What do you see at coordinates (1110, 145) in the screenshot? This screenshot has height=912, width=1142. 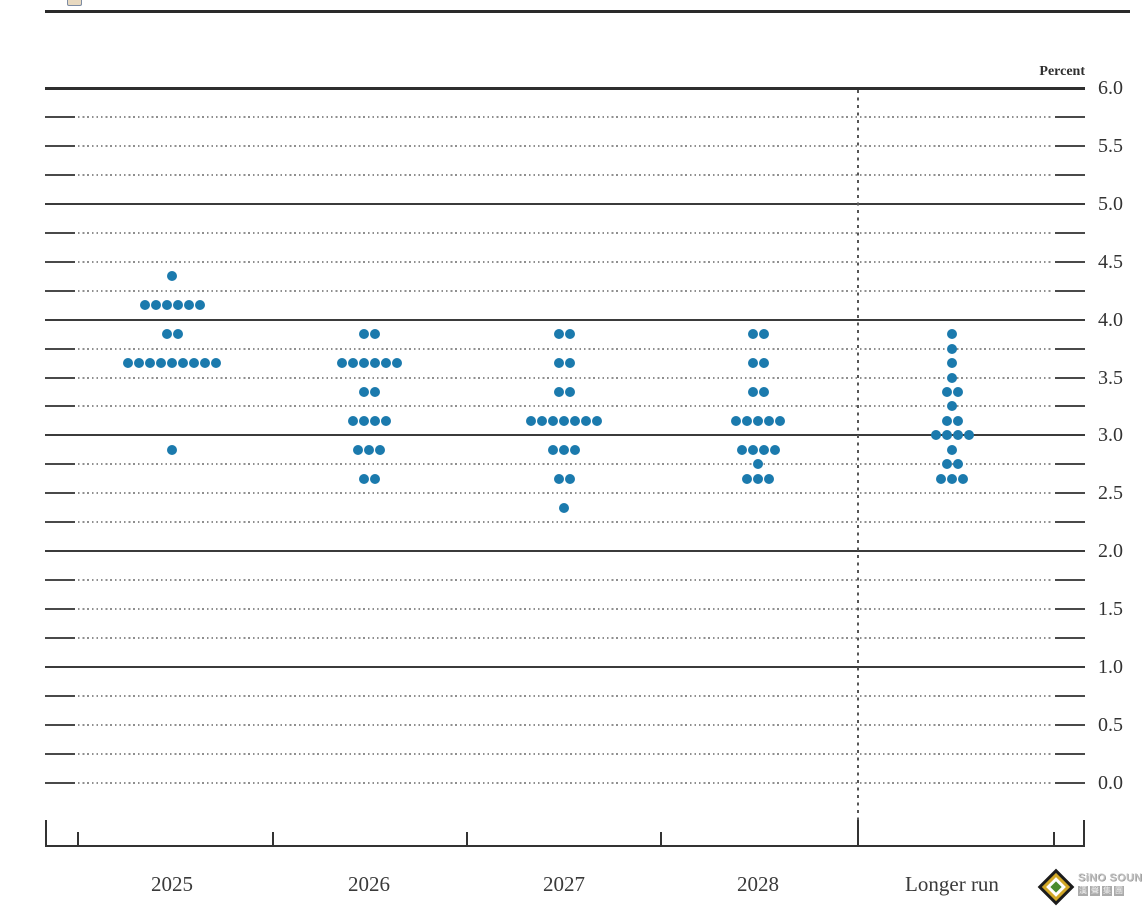 I see `y-axis-label: 5.5` at bounding box center [1110, 145].